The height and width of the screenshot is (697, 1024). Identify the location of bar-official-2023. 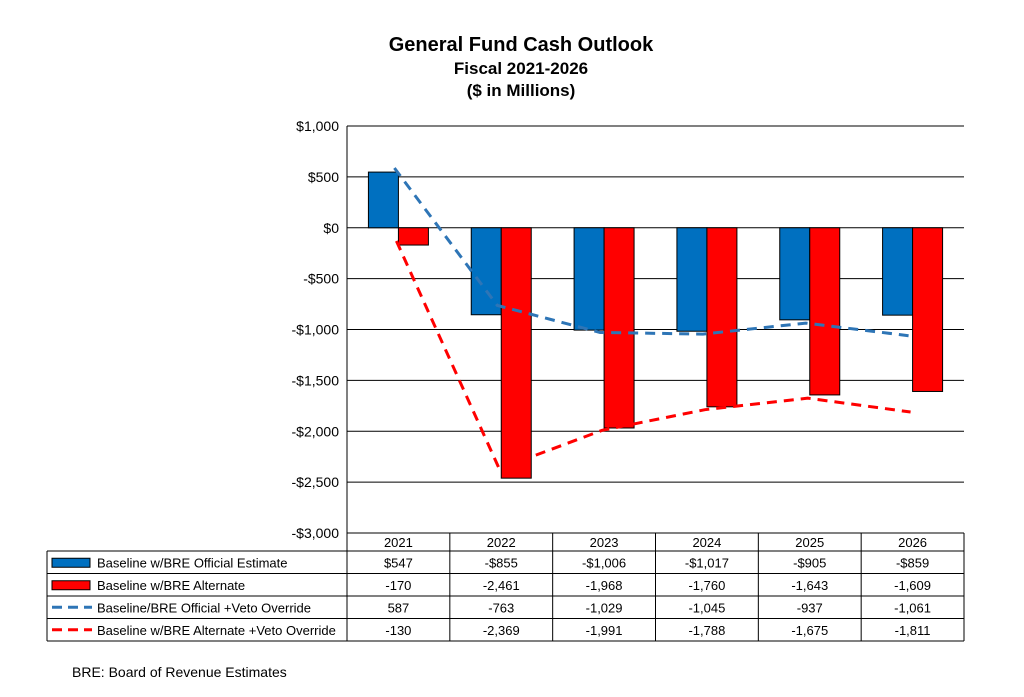
(589, 279).